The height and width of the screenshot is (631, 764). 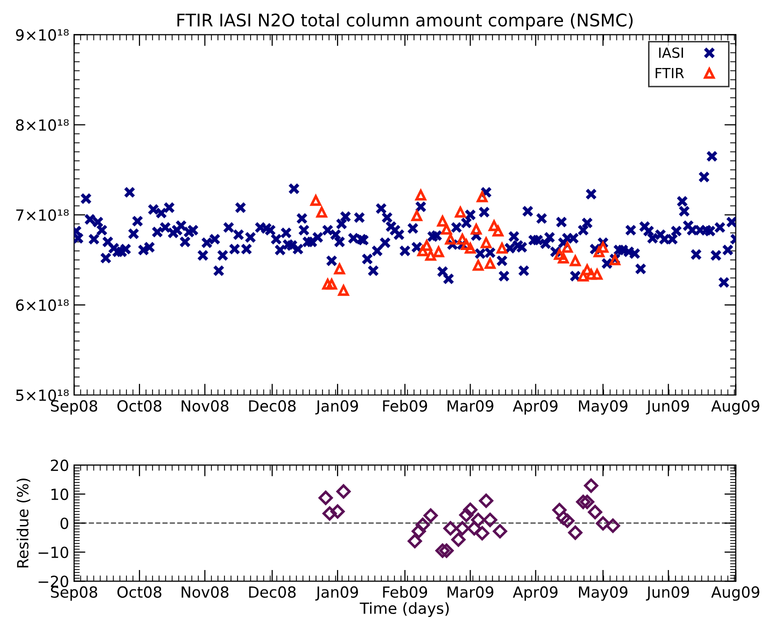 What do you see at coordinates (42, 125) in the screenshot?
I see `y-tick-label: 8×10¹⁸` at bounding box center [42, 125].